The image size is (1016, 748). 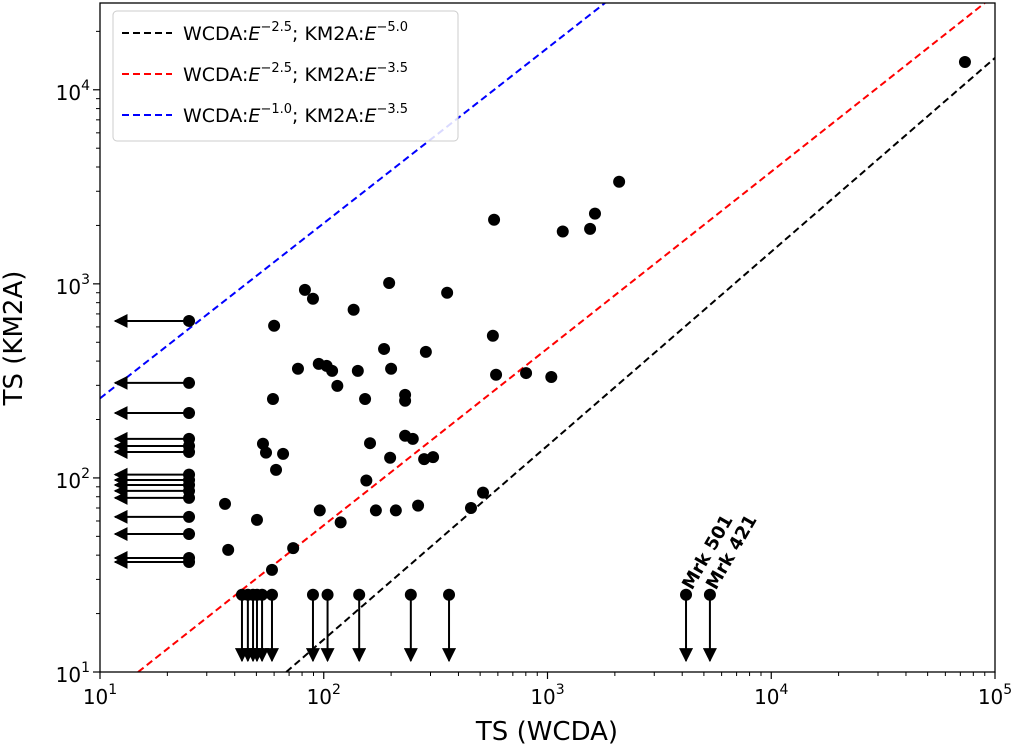 I want to click on tick-exponent: 3, so click(x=560, y=690).